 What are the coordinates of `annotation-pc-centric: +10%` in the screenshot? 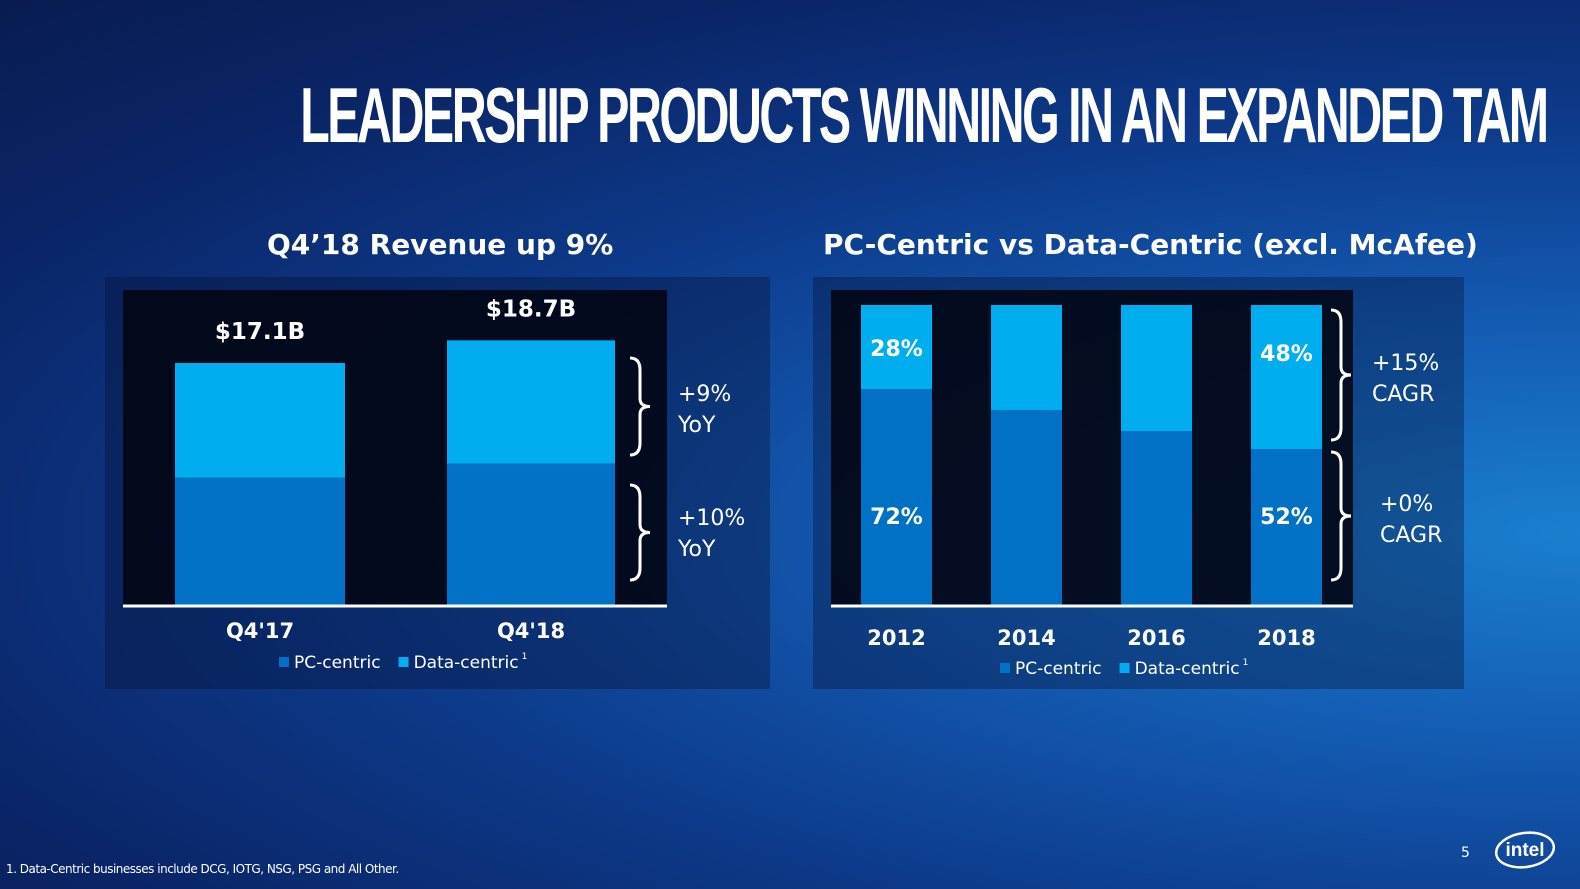 It's located at (711, 518).